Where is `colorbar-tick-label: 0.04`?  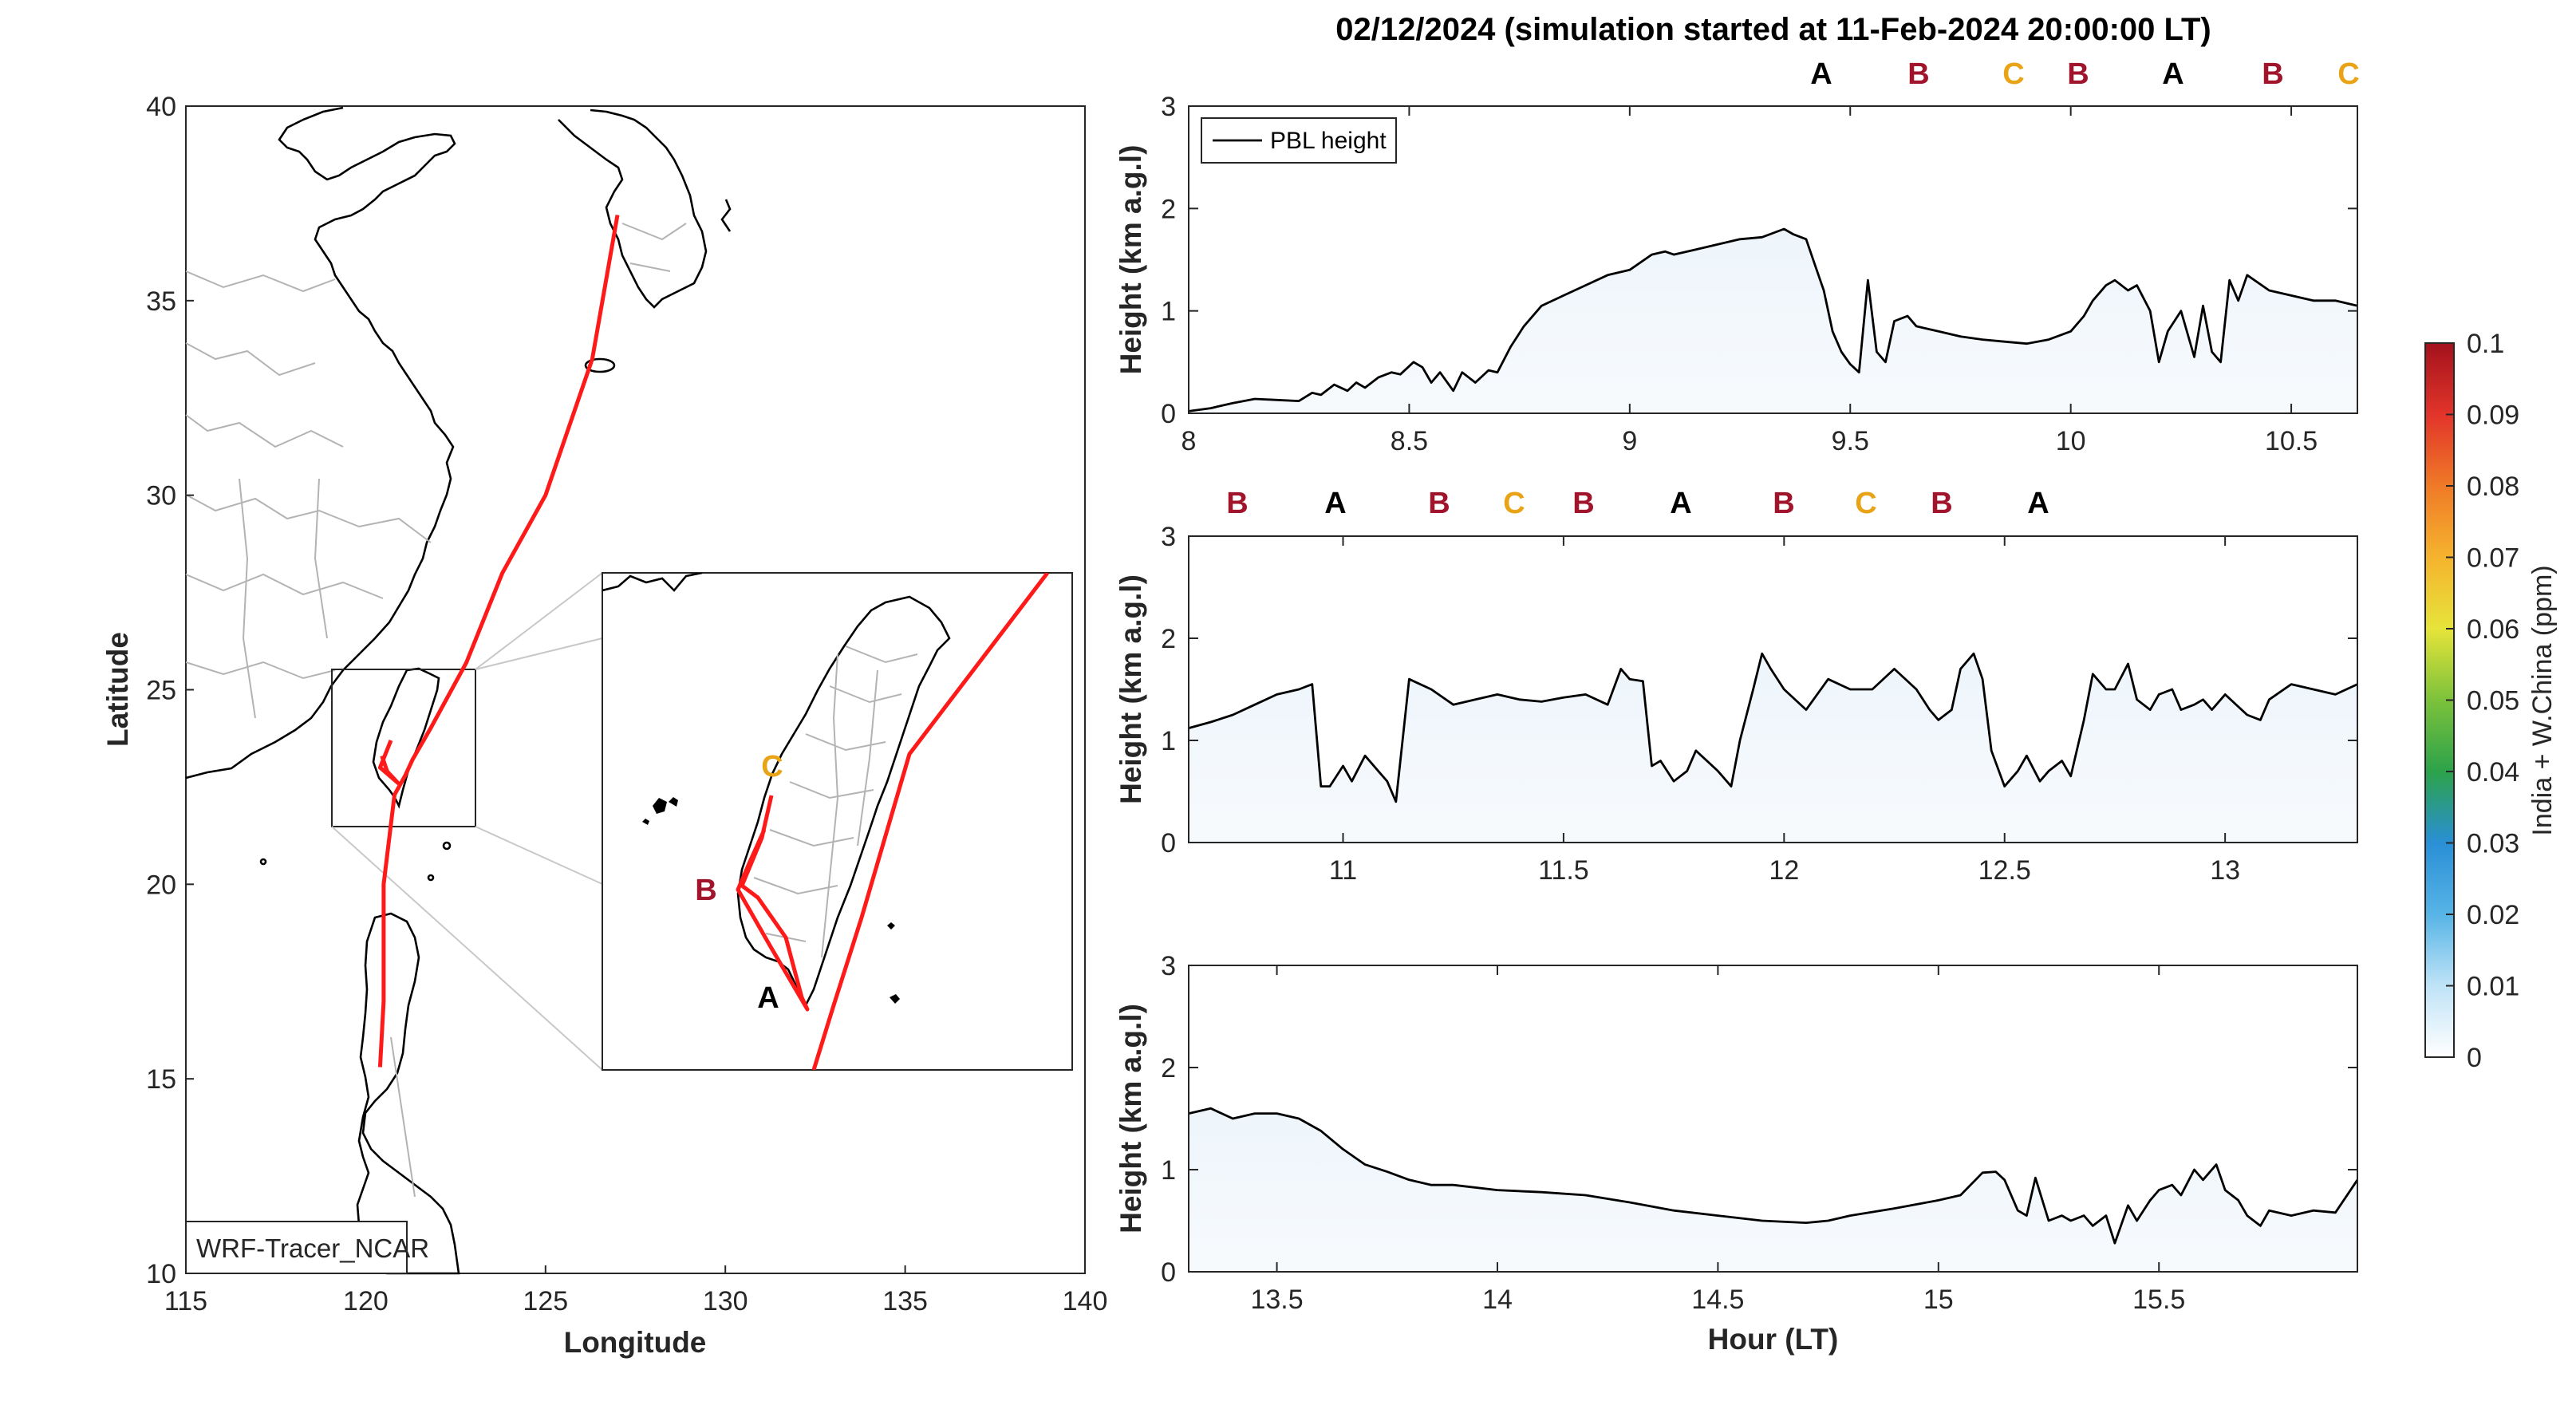 colorbar-tick-label: 0.04 is located at coordinates (2493, 772).